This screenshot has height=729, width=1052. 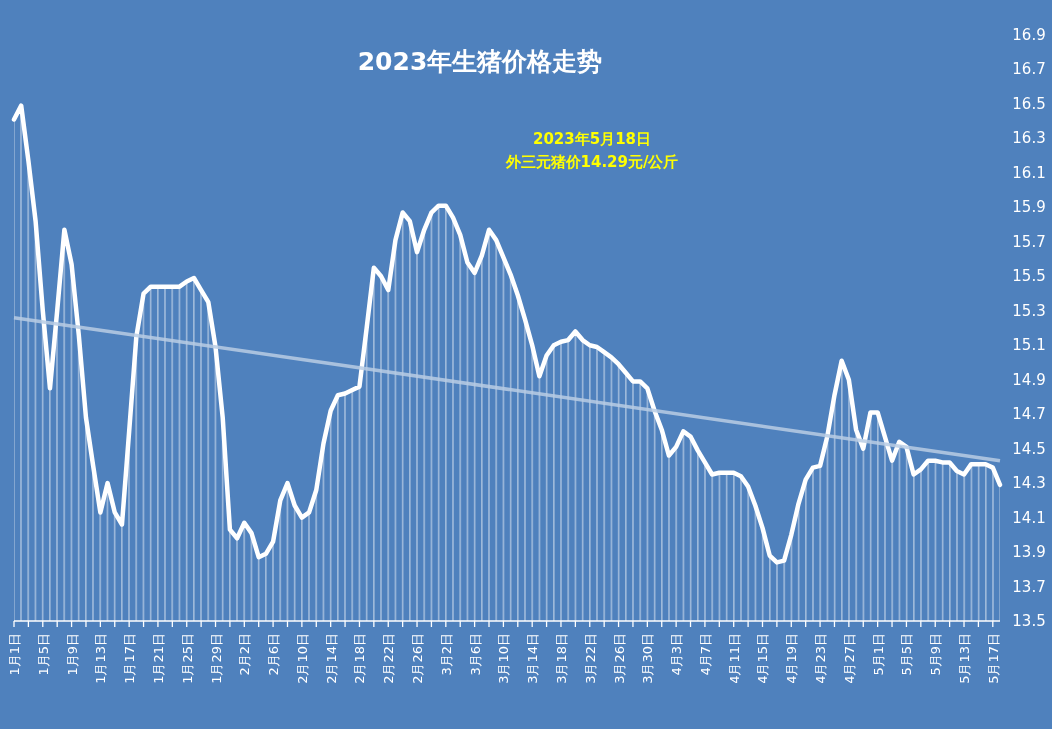 I want to click on text: 2023年生猪价格走势, so click(x=480, y=61).